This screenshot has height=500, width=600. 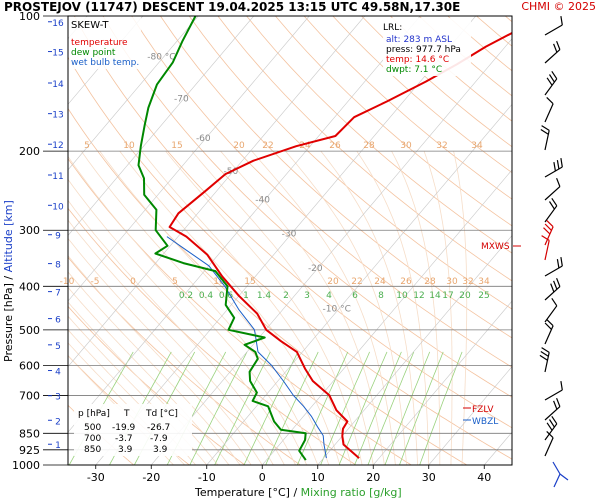 I want to click on table-cell: -26.7, so click(x=158, y=428).